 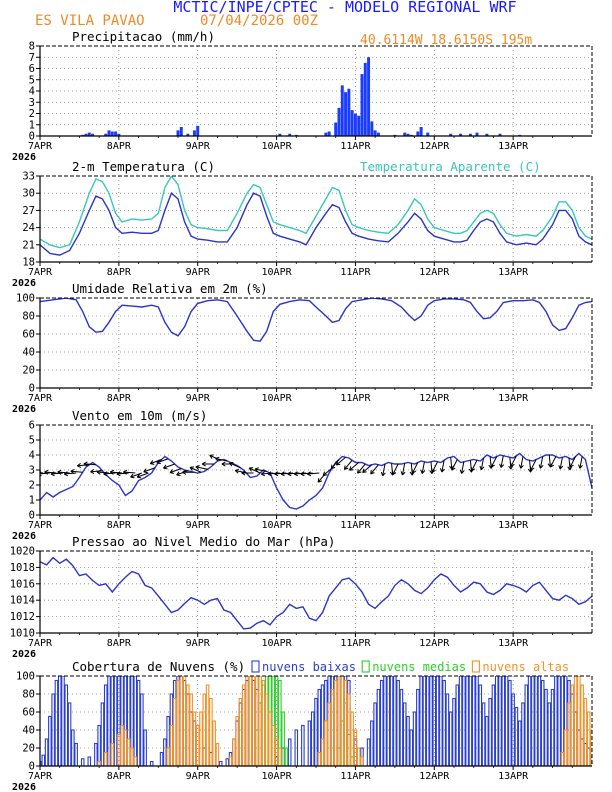 I want to click on y-tick-label: 20, so click(x=28, y=749).